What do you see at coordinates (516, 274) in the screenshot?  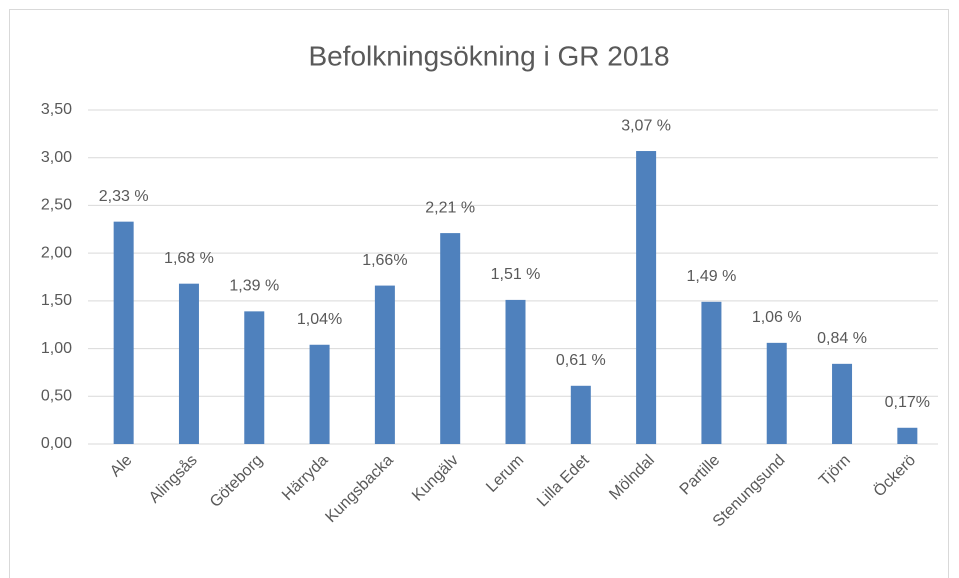 I see `data-label: 1,51 %` at bounding box center [516, 274].